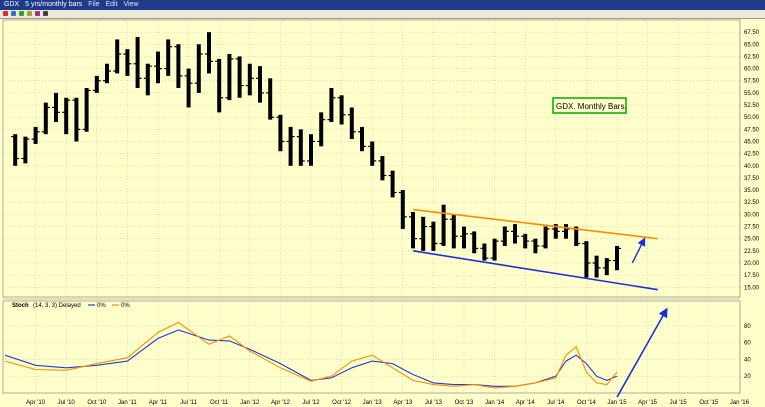 This screenshot has width=765, height=407. I want to click on stoch-series-d-line, so click(311, 355).